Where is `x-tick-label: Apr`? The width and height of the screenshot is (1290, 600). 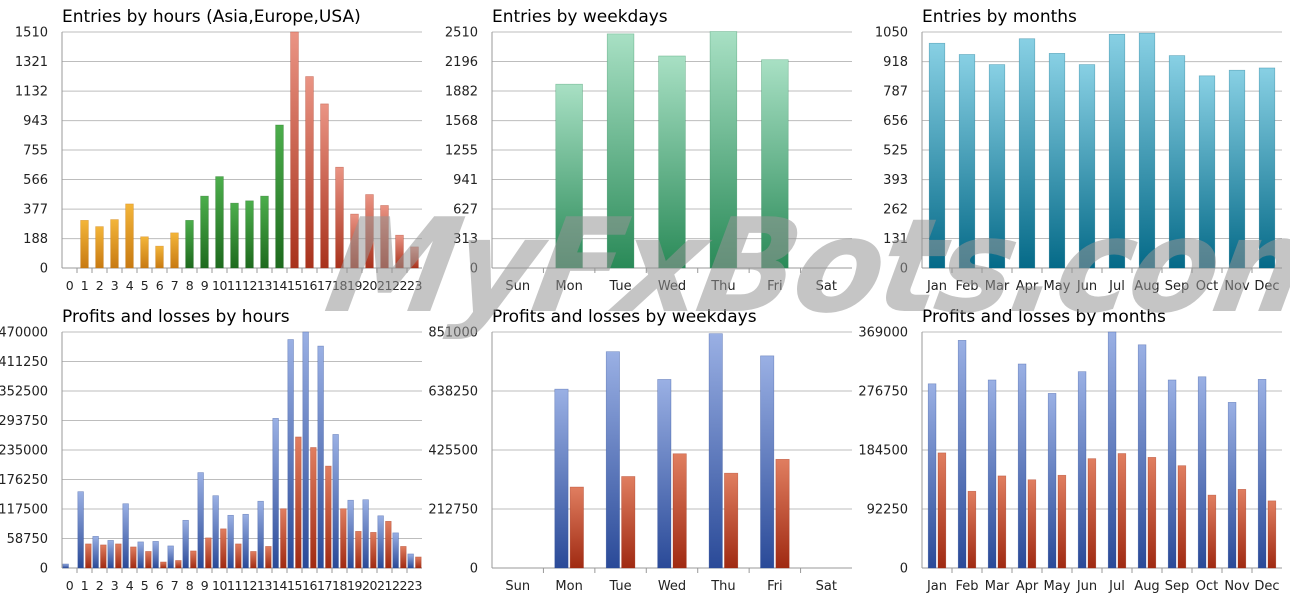 x-tick-label: Apr is located at coordinates (1027, 286).